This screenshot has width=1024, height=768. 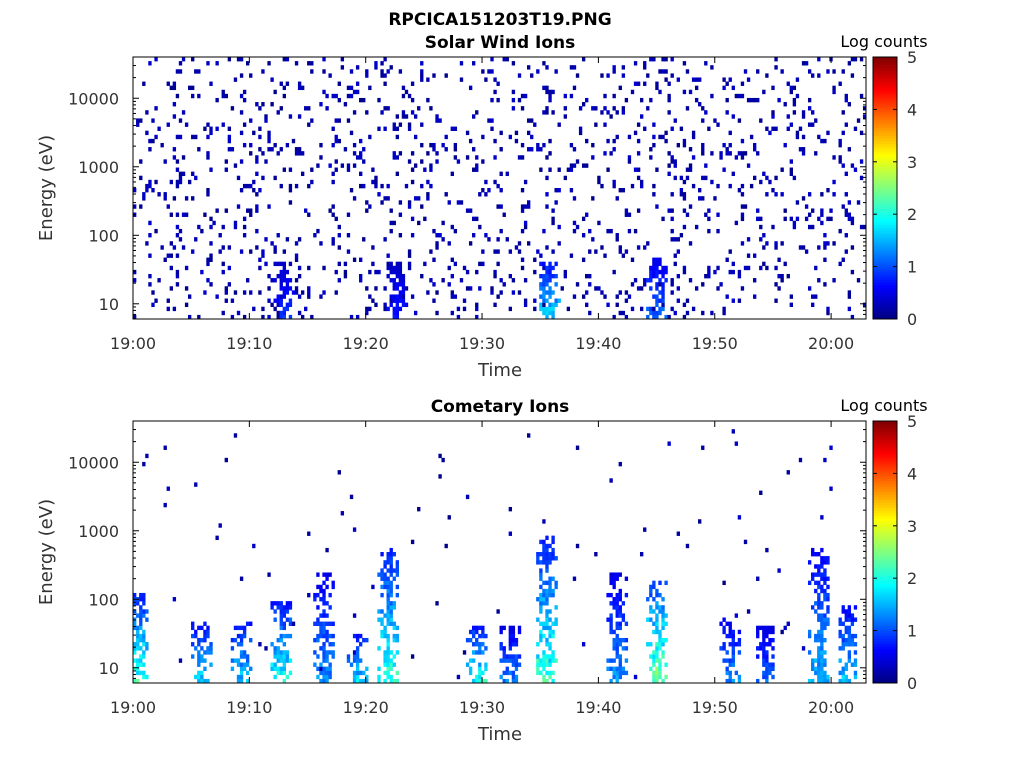 What do you see at coordinates (366, 707) in the screenshot?
I see `x-tick-label: 19:20` at bounding box center [366, 707].